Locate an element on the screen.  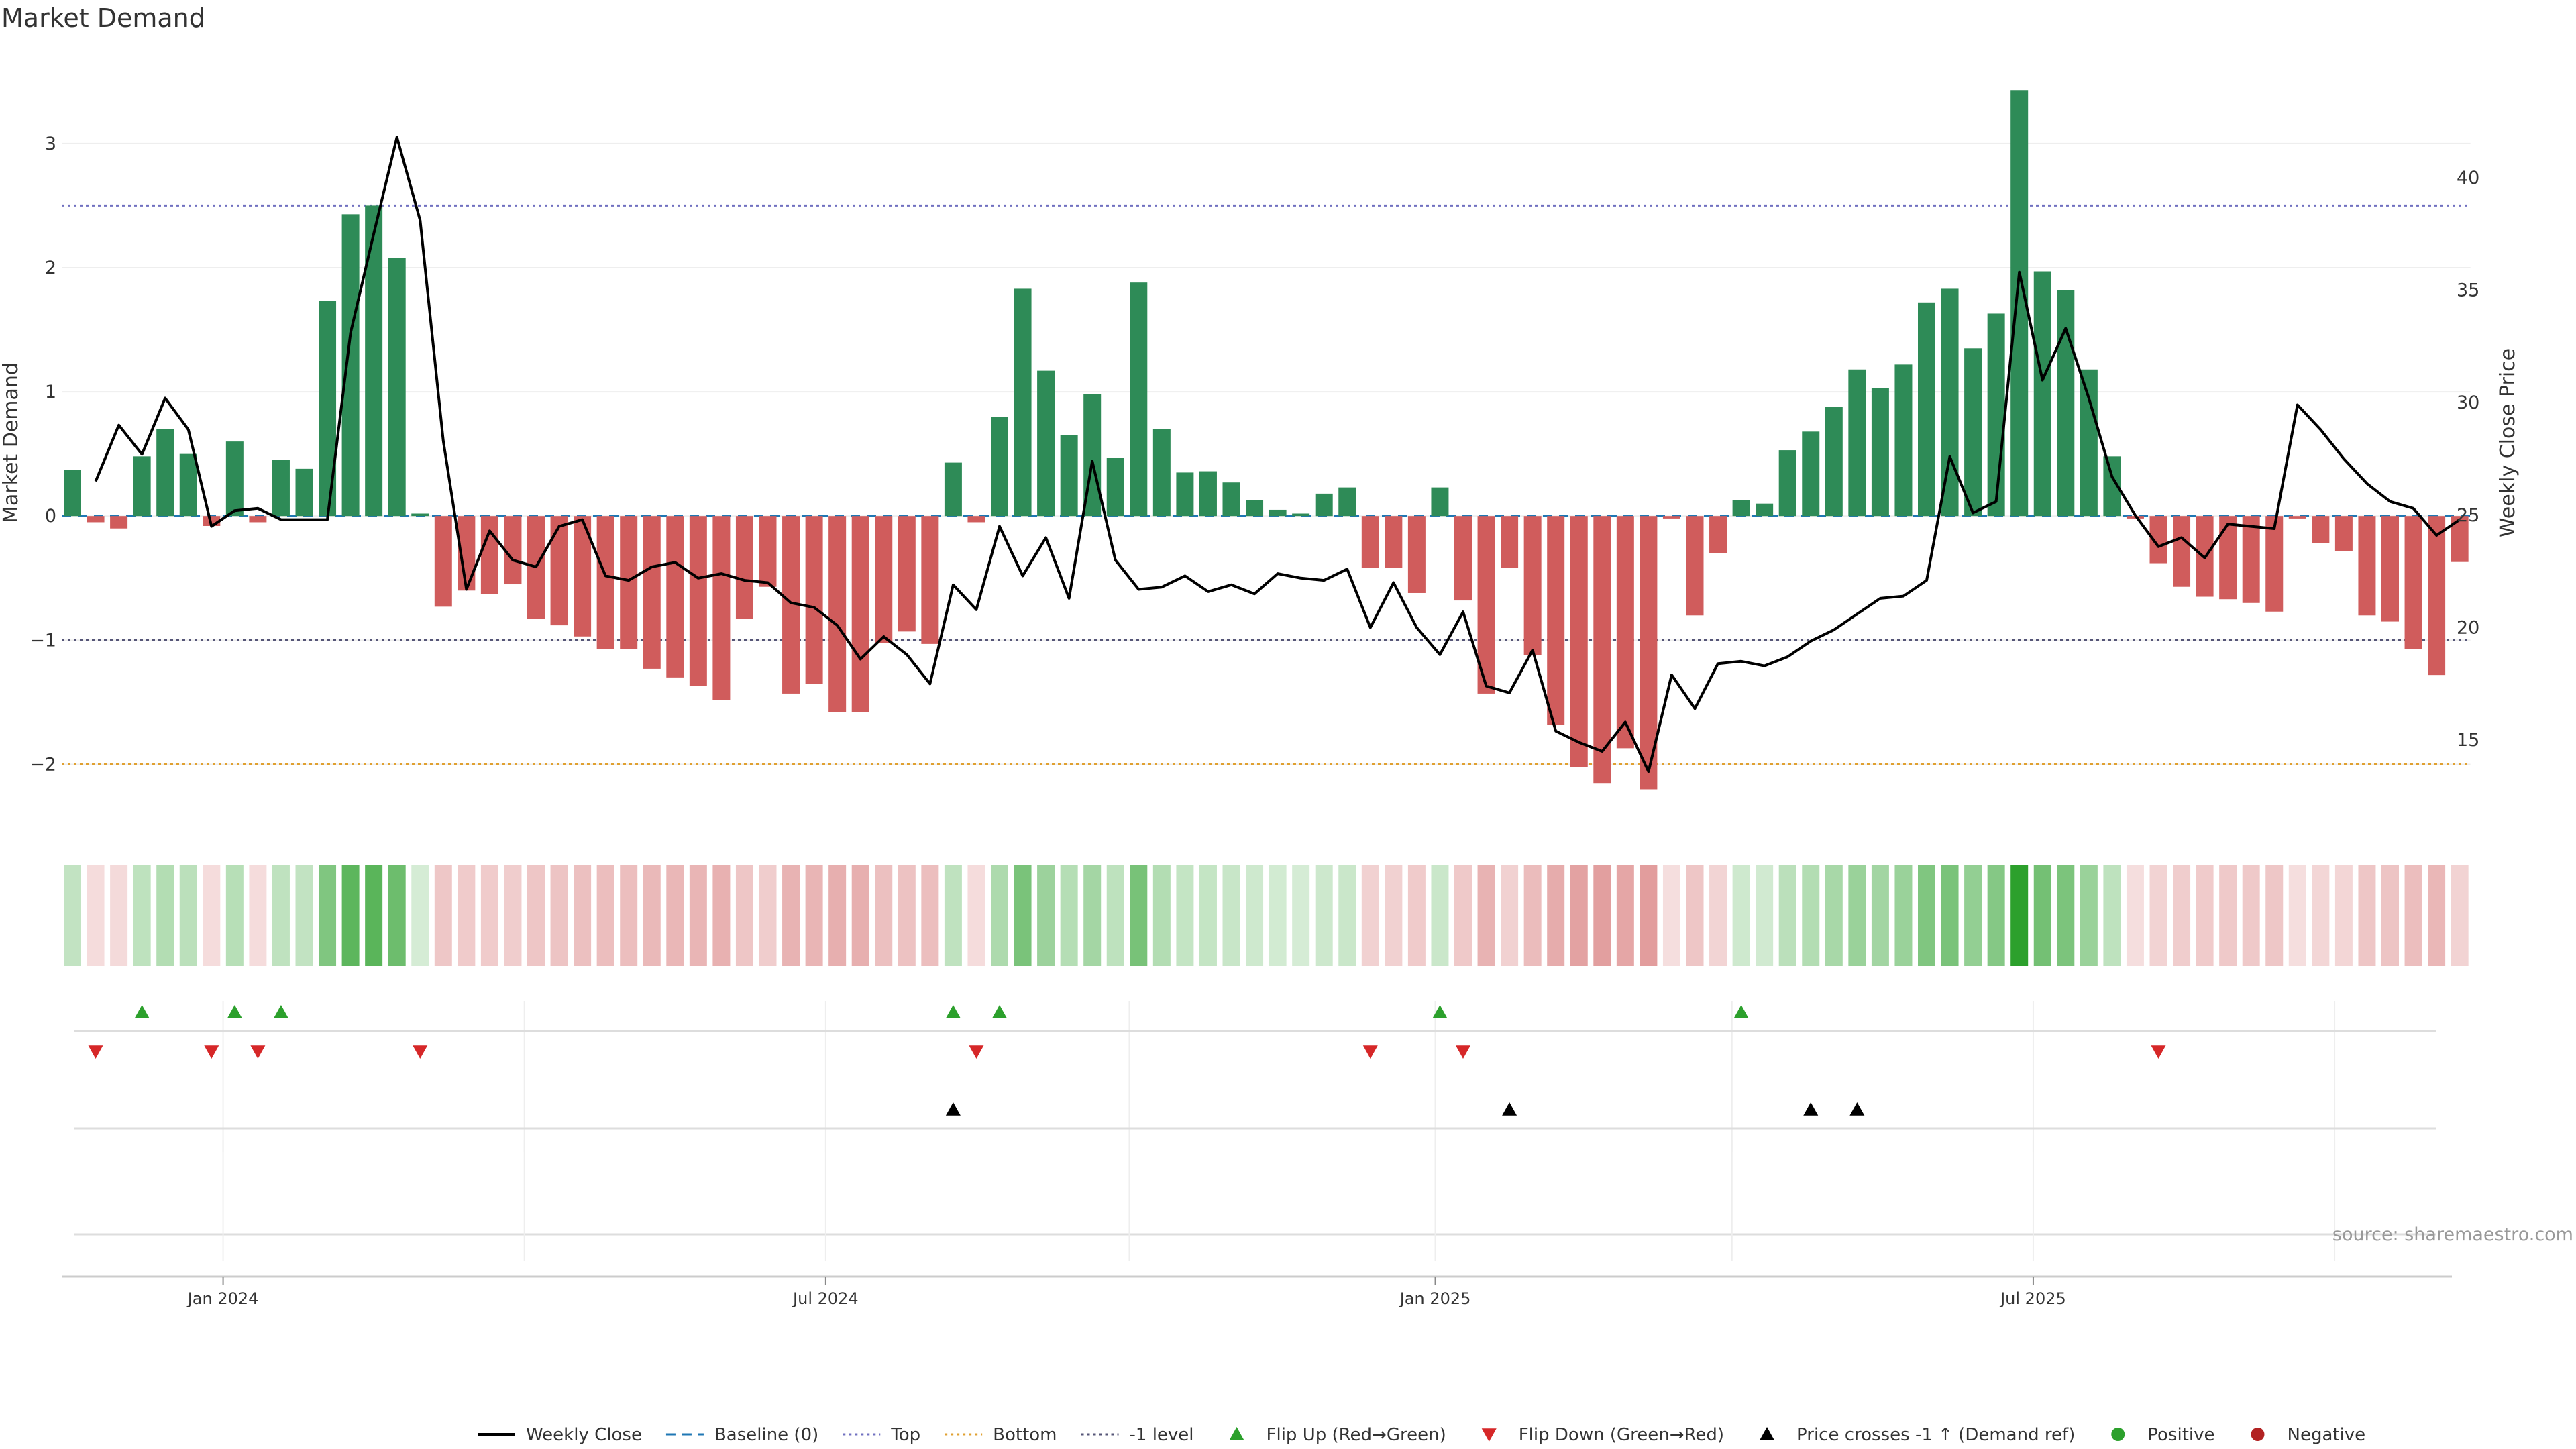
legend-label: Baseline (0) is located at coordinates (766, 1435).